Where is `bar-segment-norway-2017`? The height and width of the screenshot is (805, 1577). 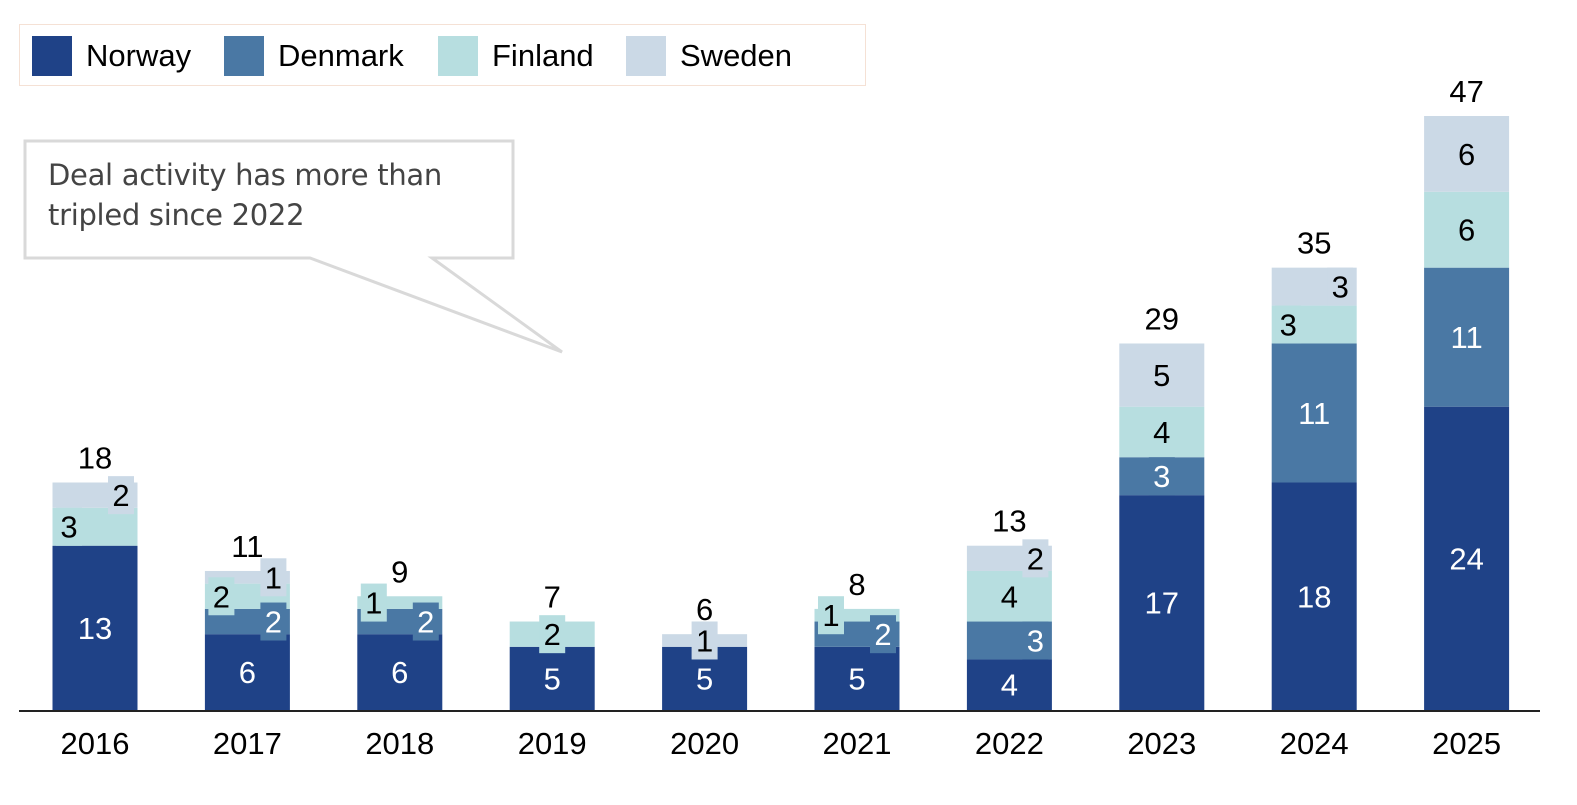
bar-segment-norway-2017 is located at coordinates (247, 672).